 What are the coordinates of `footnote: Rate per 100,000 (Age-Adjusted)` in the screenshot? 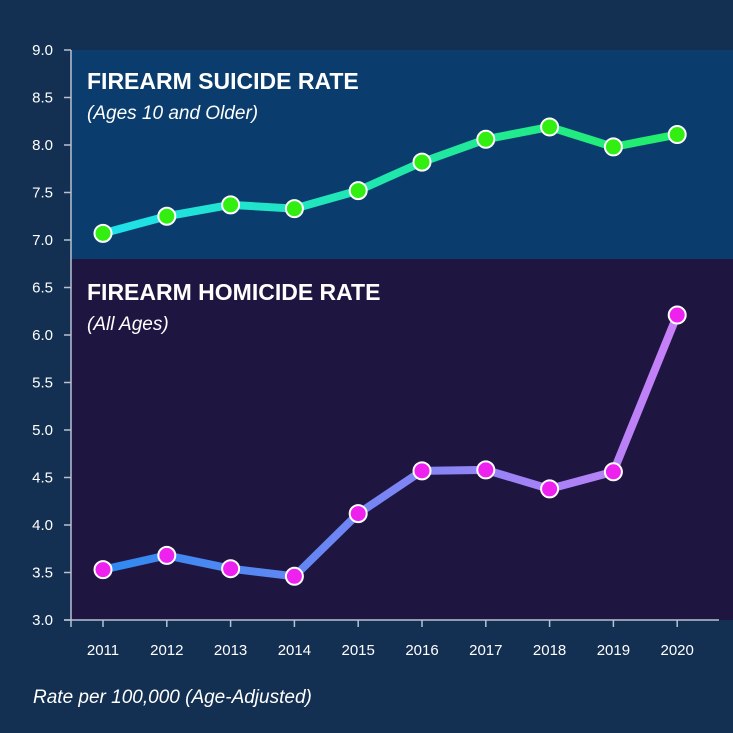 It's located at (172, 697).